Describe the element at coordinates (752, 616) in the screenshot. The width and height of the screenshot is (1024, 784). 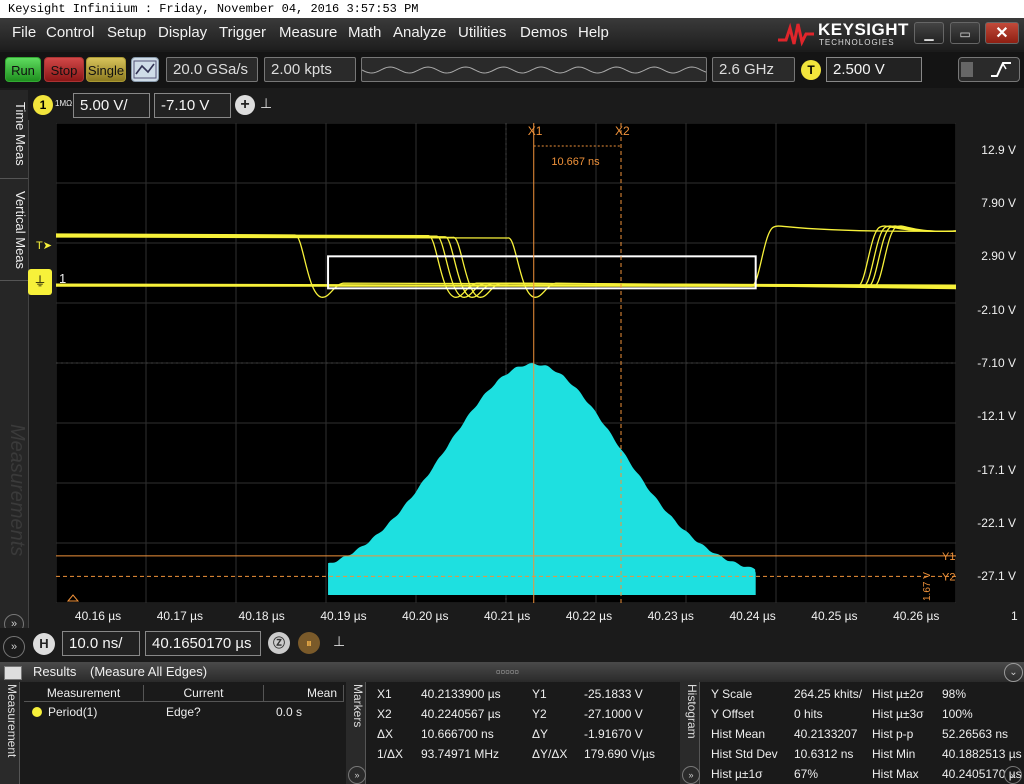
I see `x-tick-label: 40.24 µs` at that location.